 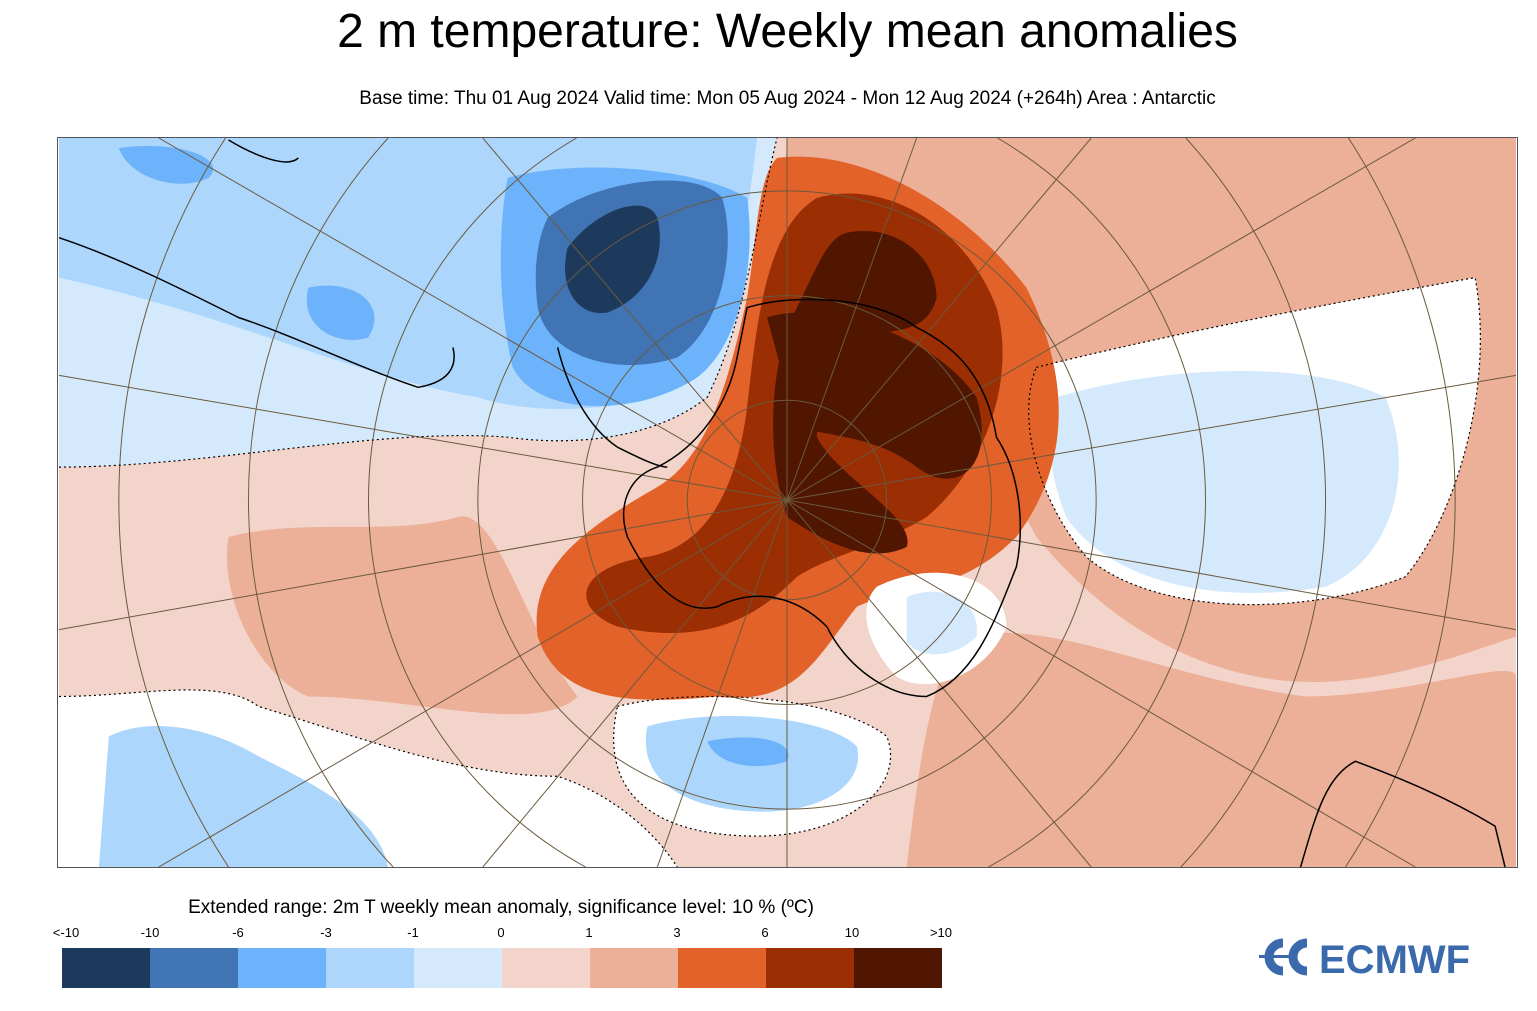 What do you see at coordinates (340, 312) in the screenshot?
I see `region-blue-spot-west2` at bounding box center [340, 312].